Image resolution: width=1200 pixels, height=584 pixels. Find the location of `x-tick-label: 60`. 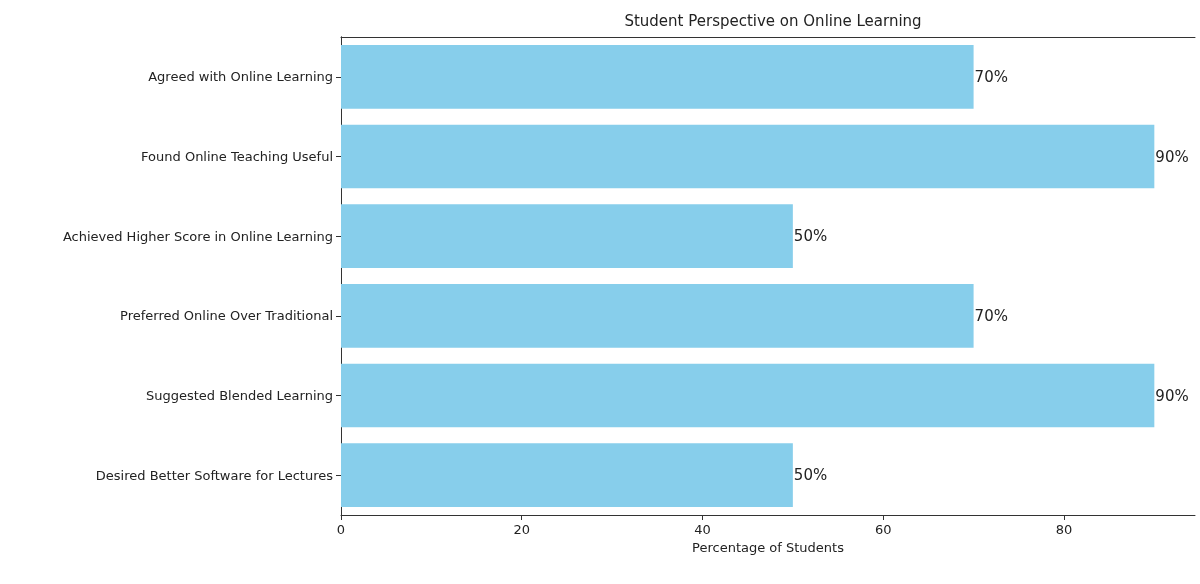

x-tick-label: 60 is located at coordinates (883, 529).